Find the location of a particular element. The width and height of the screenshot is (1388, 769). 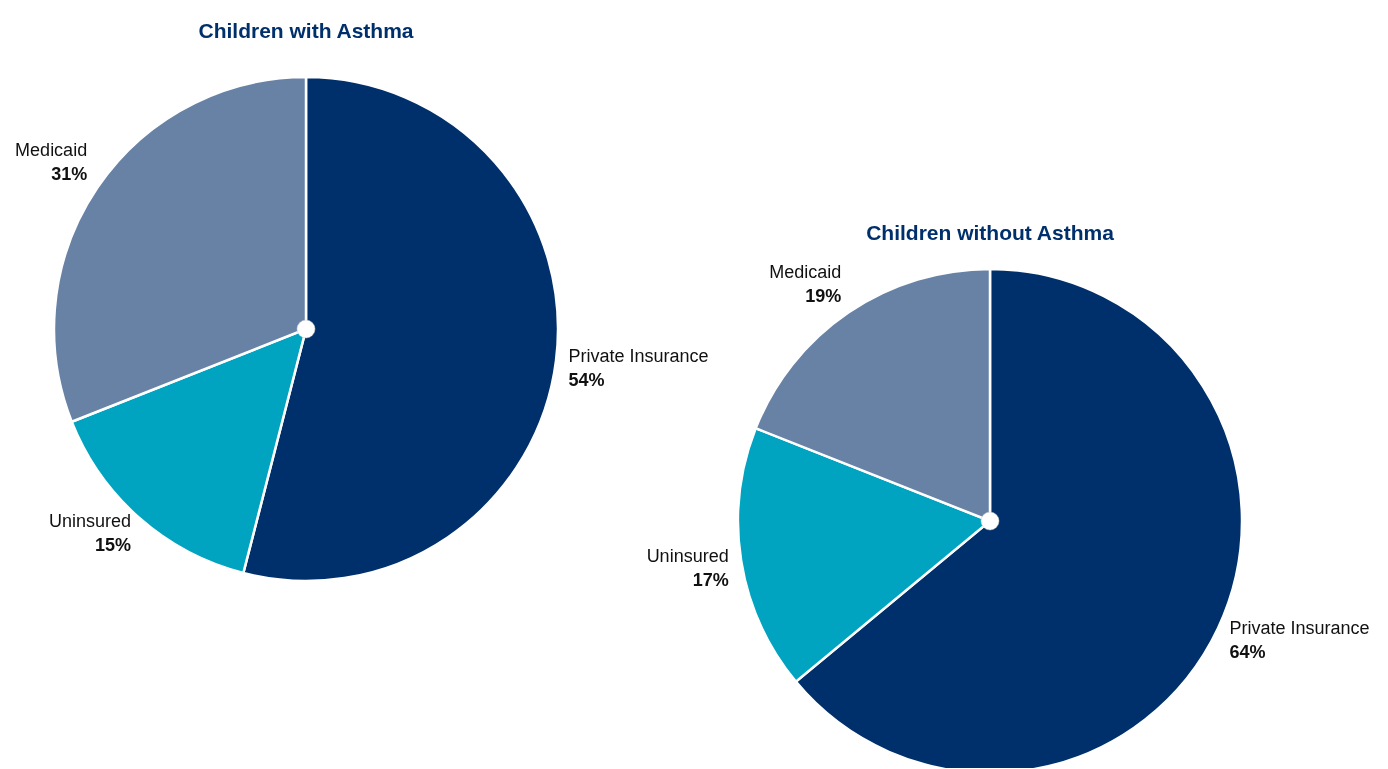

data-label: 15% is located at coordinates (113, 545).